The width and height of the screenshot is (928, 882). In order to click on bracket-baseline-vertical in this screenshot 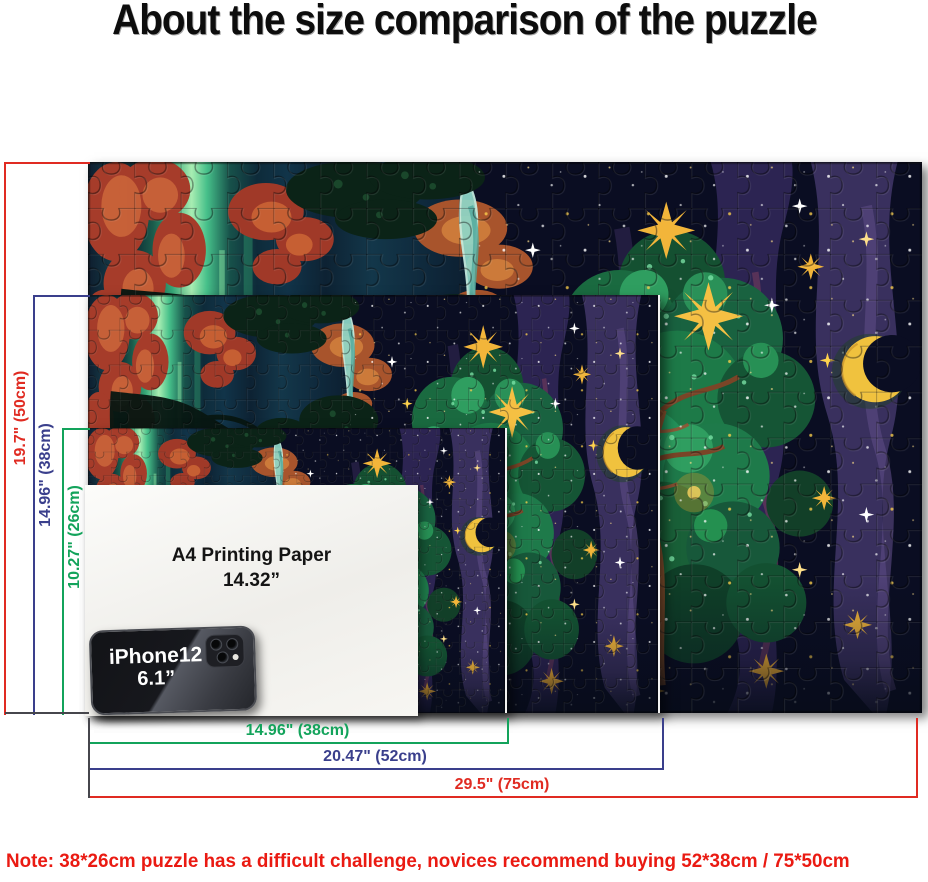, I will do `click(89, 758)`.